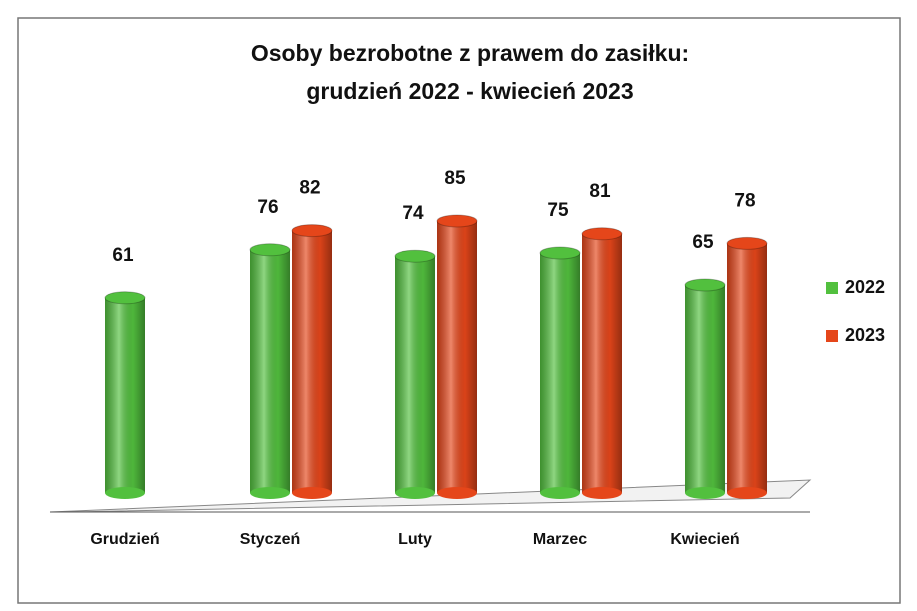  I want to click on x-tick-label: Marzec, so click(560, 539).